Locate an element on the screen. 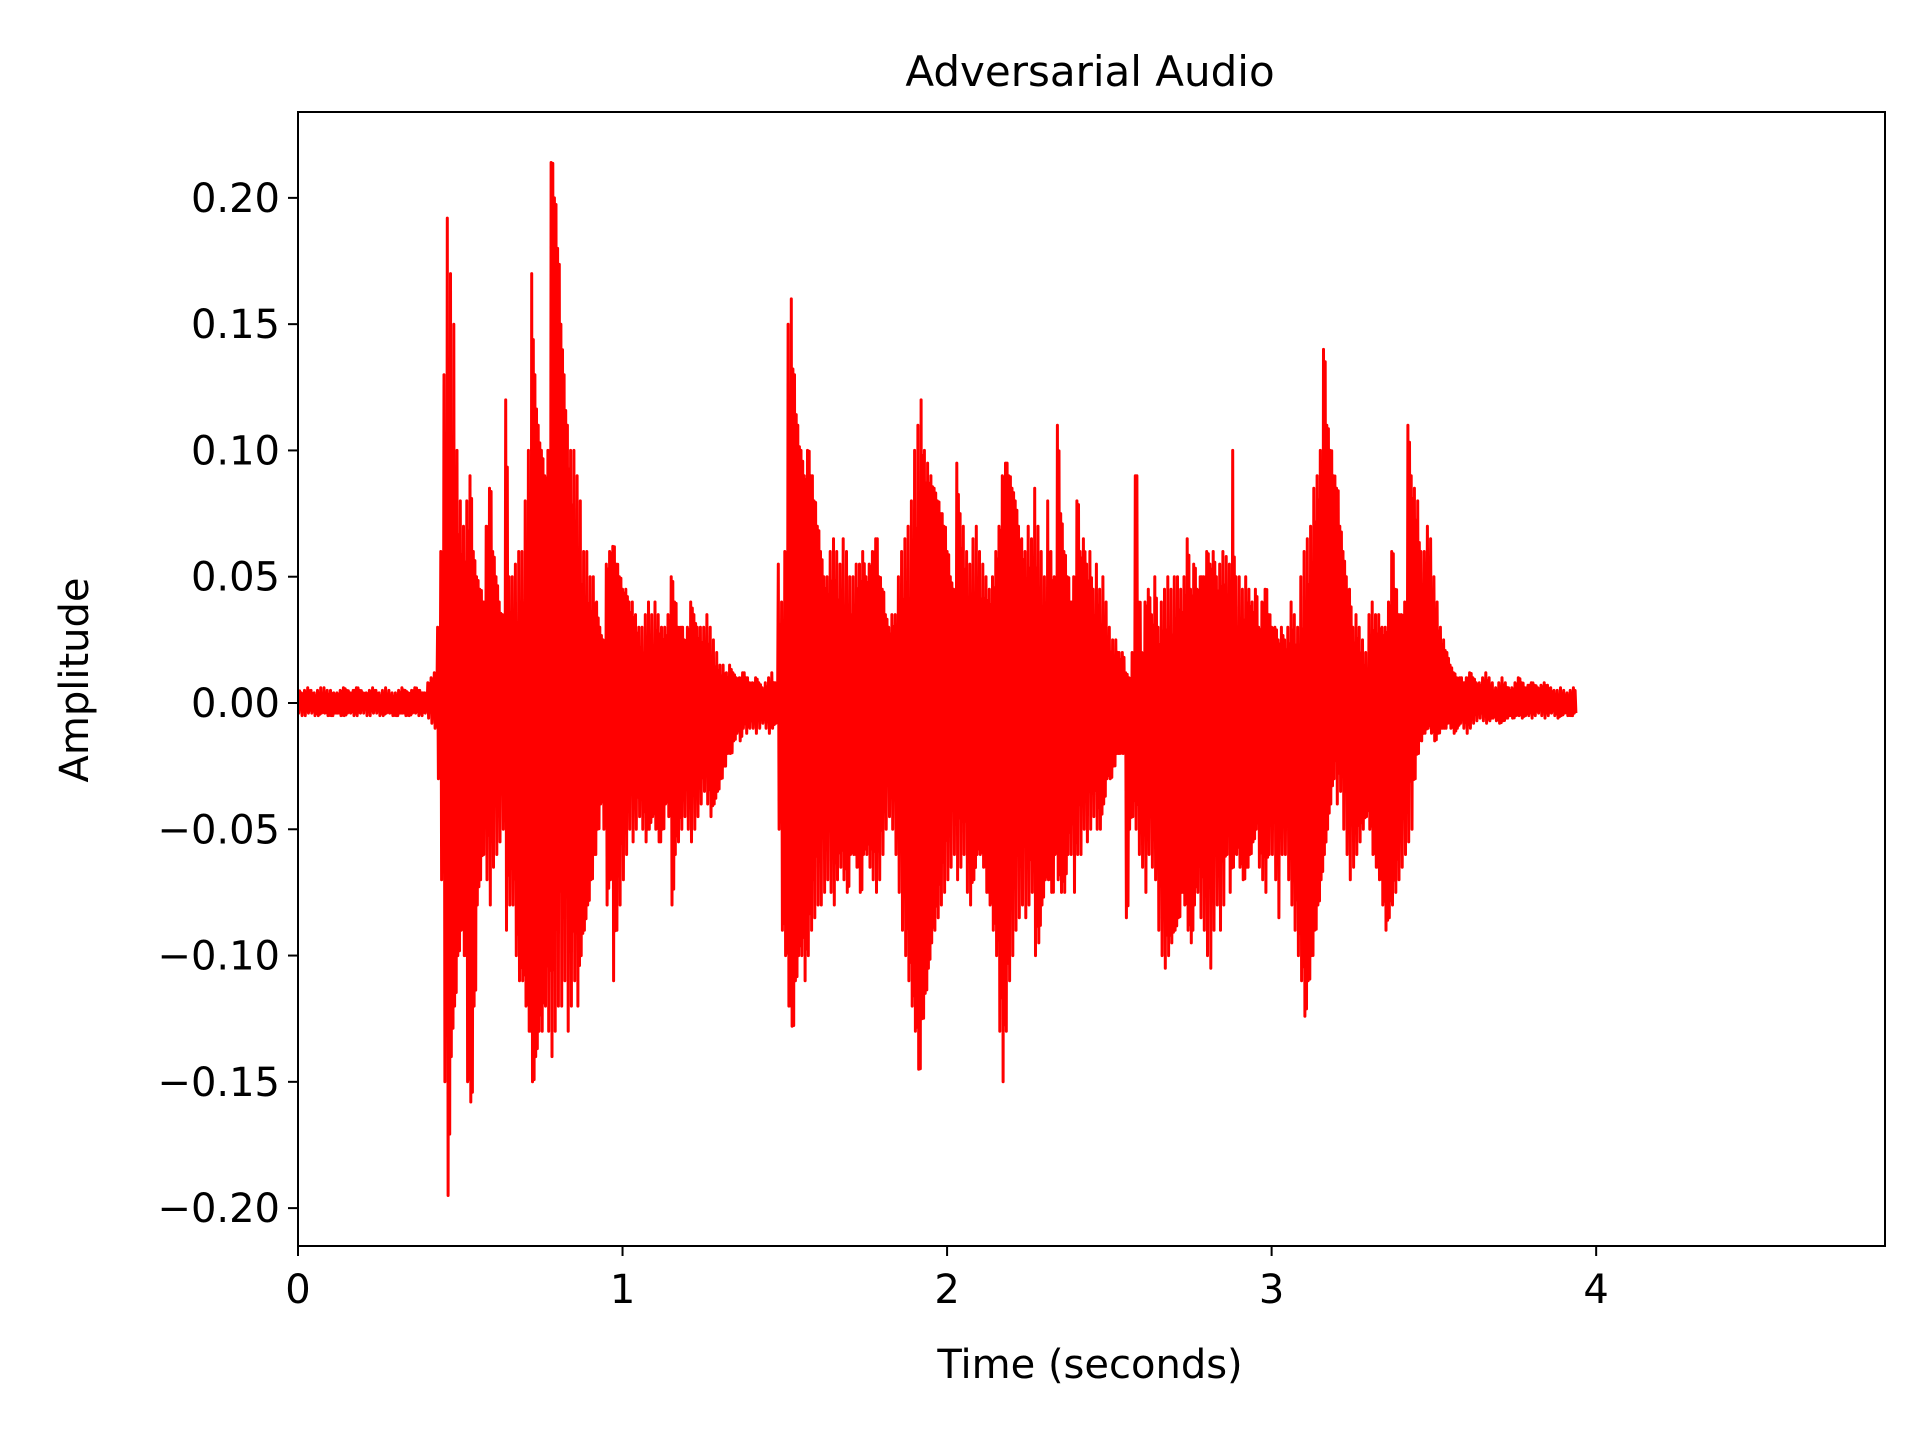 This screenshot has width=1920, height=1440. y-tick-label: 0.05 is located at coordinates (235, 578).